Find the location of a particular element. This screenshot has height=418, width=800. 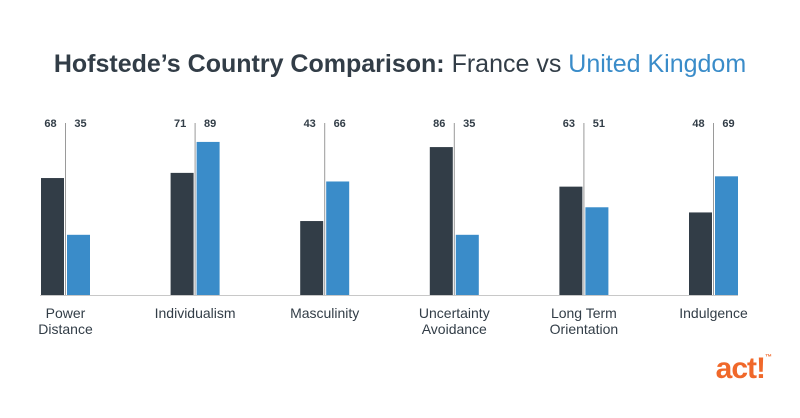

category-label: Orientation is located at coordinates (584, 329).